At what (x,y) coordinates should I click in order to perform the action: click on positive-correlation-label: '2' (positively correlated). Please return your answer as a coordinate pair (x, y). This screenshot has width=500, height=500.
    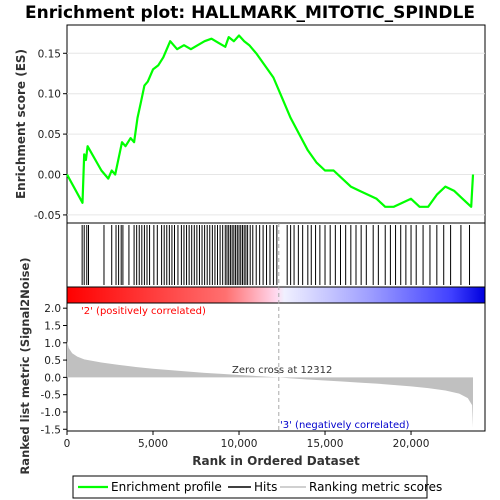
    Looking at the image, I should click on (143, 311).